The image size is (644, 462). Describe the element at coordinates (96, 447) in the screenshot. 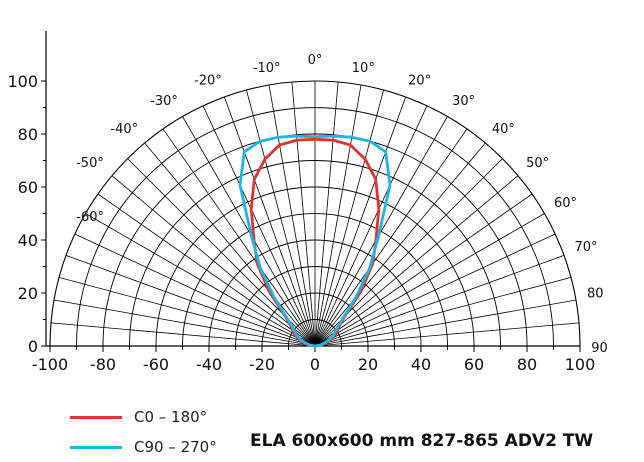

I see `legend-swatch-c90` at that location.